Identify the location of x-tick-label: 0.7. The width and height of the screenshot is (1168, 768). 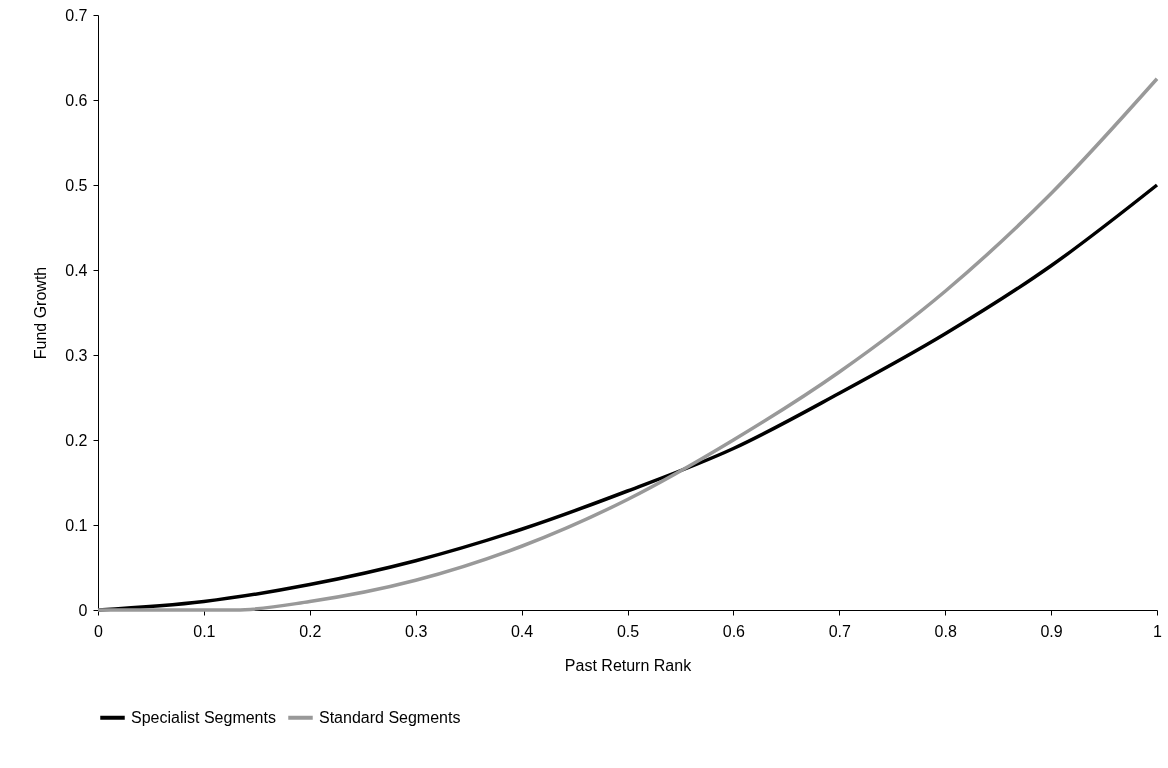
(840, 631).